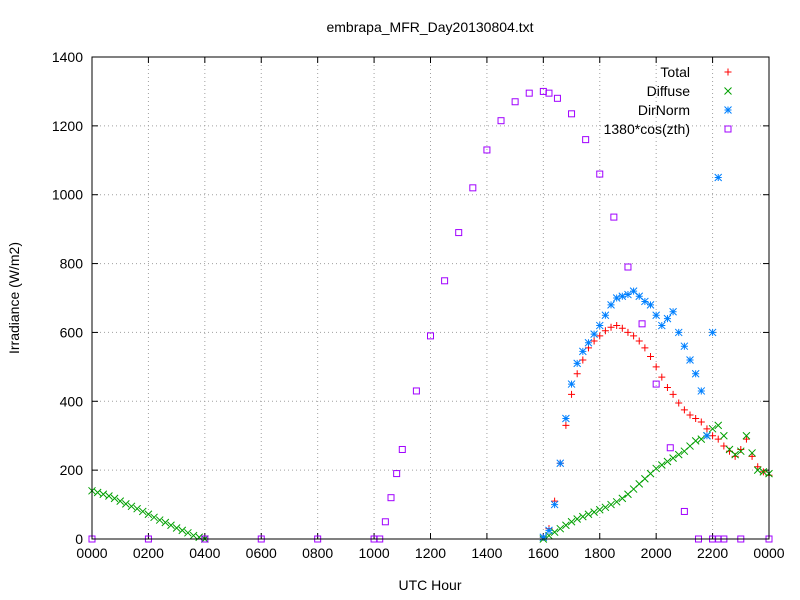 Image resolution: width=800 pixels, height=600 pixels. Describe the element at coordinates (669, 91) in the screenshot. I see `legend-label: Diffuse` at that location.